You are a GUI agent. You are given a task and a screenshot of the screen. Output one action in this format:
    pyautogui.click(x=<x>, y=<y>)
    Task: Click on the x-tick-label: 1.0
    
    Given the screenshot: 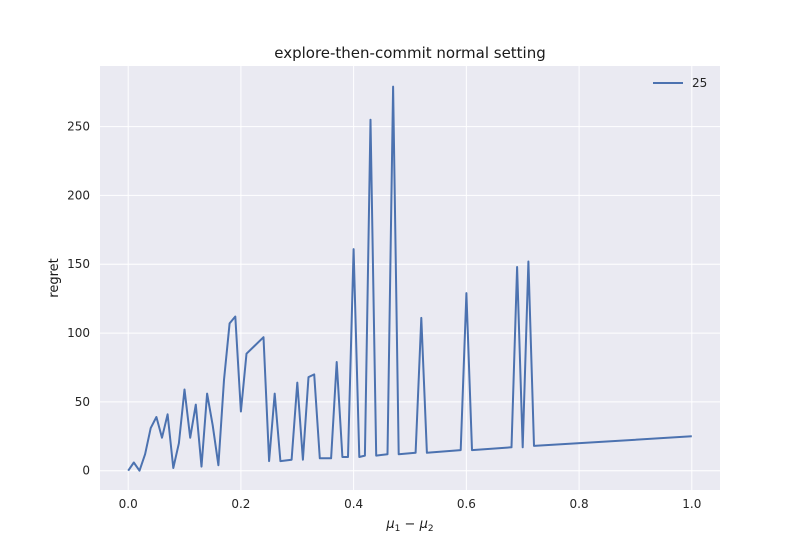 What is the action you would take?
    pyautogui.click(x=691, y=504)
    